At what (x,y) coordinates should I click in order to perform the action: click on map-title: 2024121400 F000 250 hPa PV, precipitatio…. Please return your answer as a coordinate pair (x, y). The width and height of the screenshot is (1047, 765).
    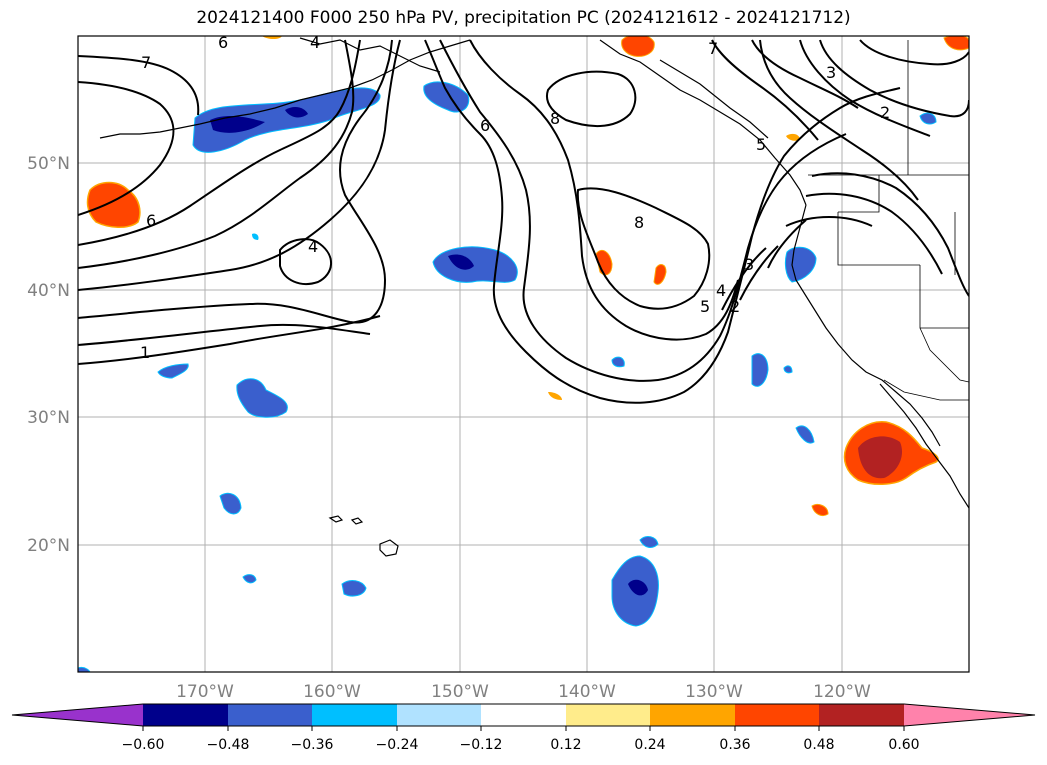
    Looking at the image, I should click on (523, 18).